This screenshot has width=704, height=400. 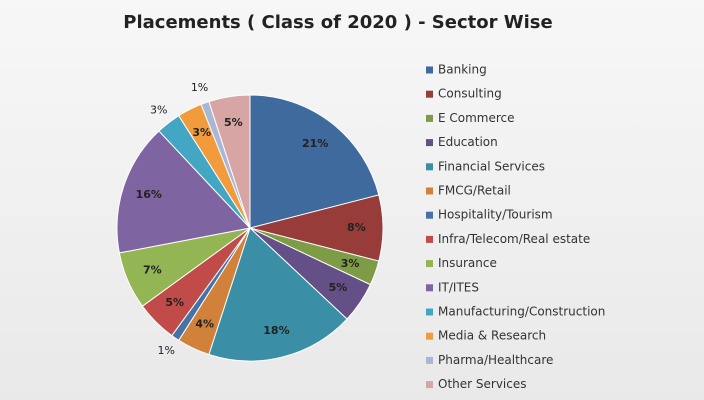 I want to click on data-label: 21%, so click(x=315, y=143).